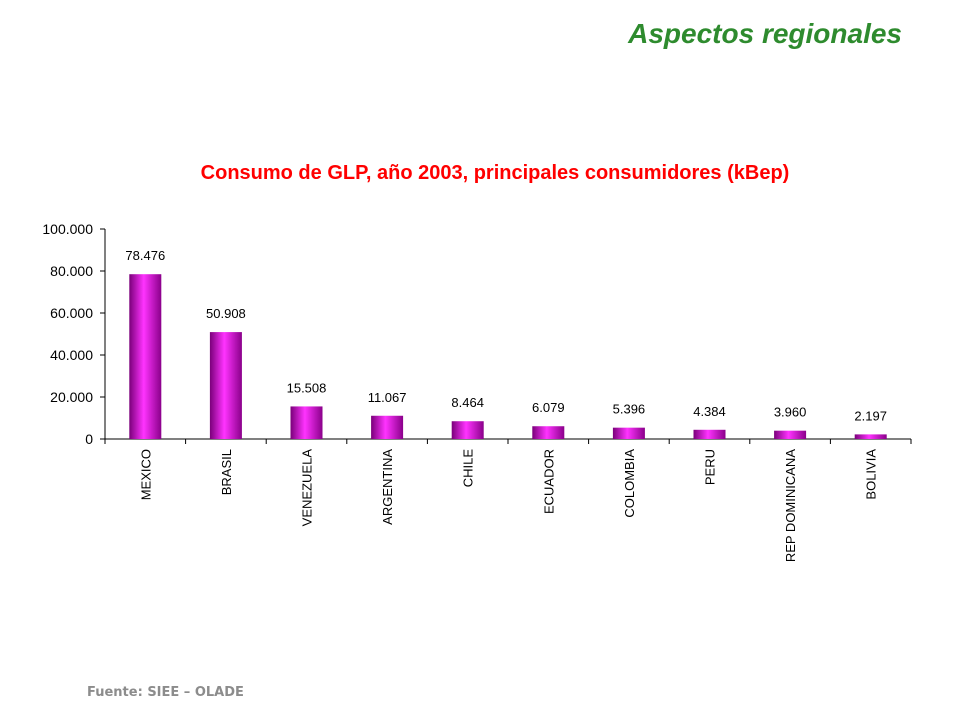 The image size is (960, 720). I want to click on x-tick-label: CHILE, so click(468, 468).